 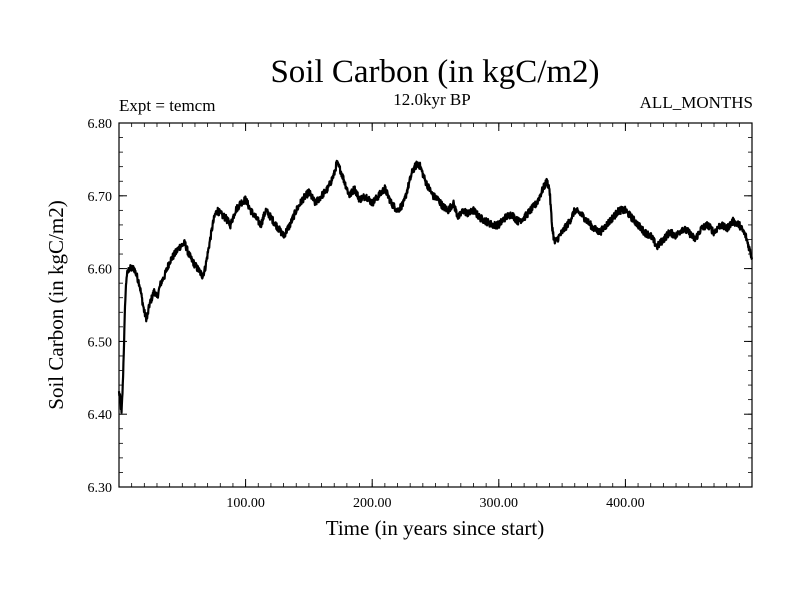 What do you see at coordinates (100, 270) in the screenshot?
I see `y-tick-label: 6.60` at bounding box center [100, 270].